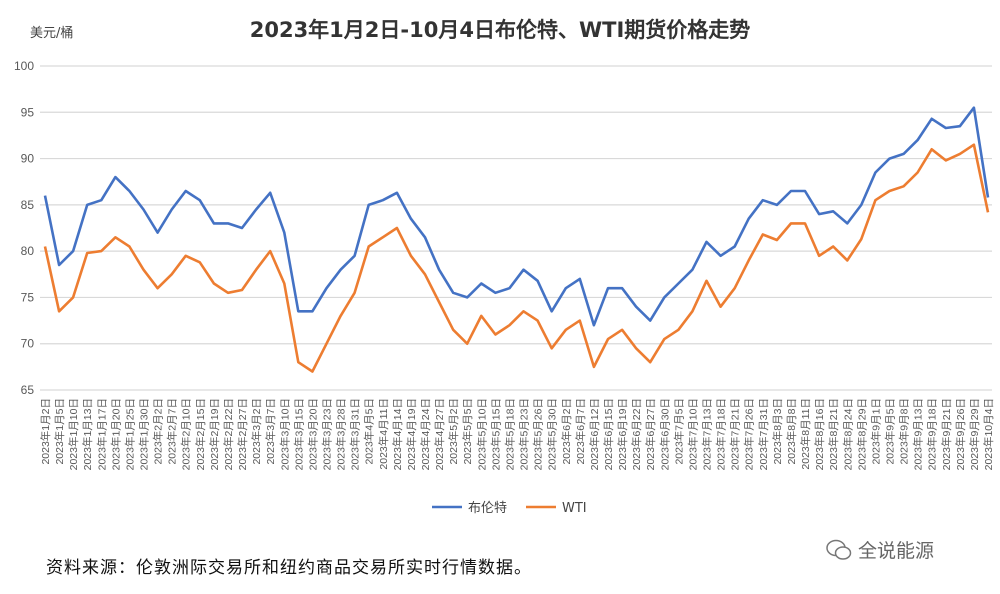  I want to click on x-tick-label: 2023年4月5日, so click(369, 431).